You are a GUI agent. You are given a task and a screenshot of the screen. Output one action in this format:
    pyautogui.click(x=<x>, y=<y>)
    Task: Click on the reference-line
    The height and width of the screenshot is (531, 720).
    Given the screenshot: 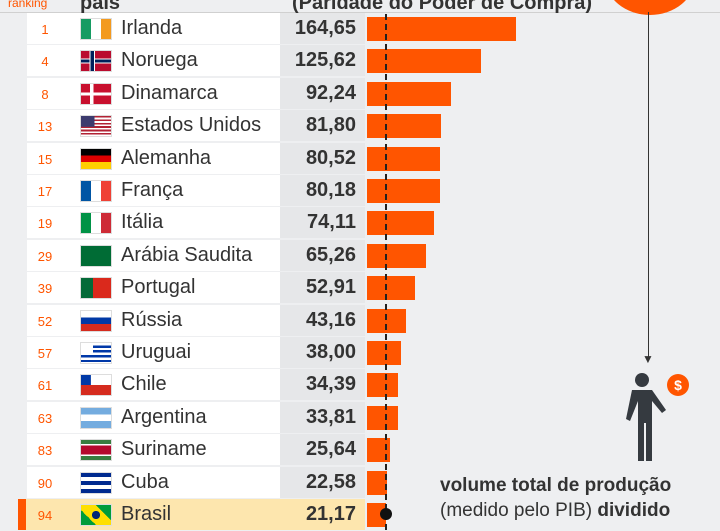 What is the action you would take?
    pyautogui.click(x=386, y=272)
    